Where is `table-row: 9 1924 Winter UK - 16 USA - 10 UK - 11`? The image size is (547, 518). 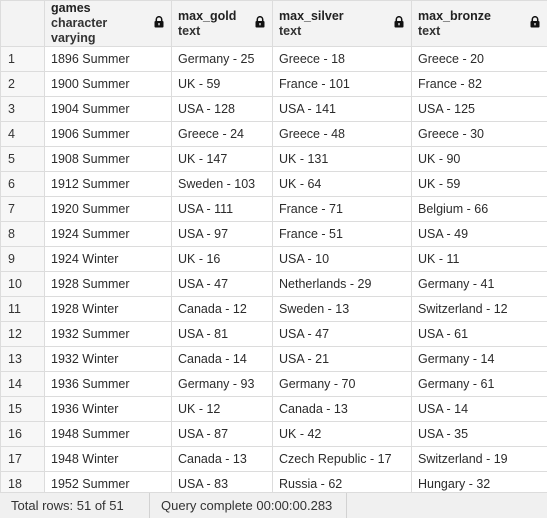
table-row: 9 1924 Winter UK - 16 USA - 10 UK - 11 is located at coordinates (273, 259).